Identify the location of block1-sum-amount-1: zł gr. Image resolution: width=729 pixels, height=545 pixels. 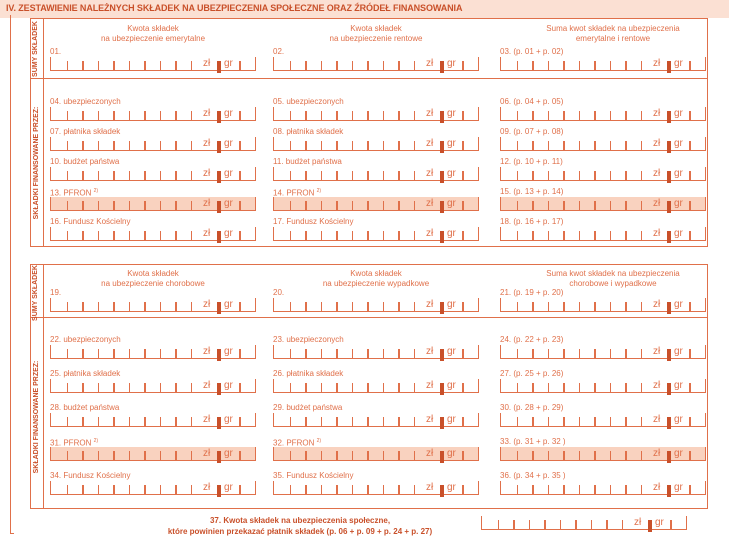
(153, 65).